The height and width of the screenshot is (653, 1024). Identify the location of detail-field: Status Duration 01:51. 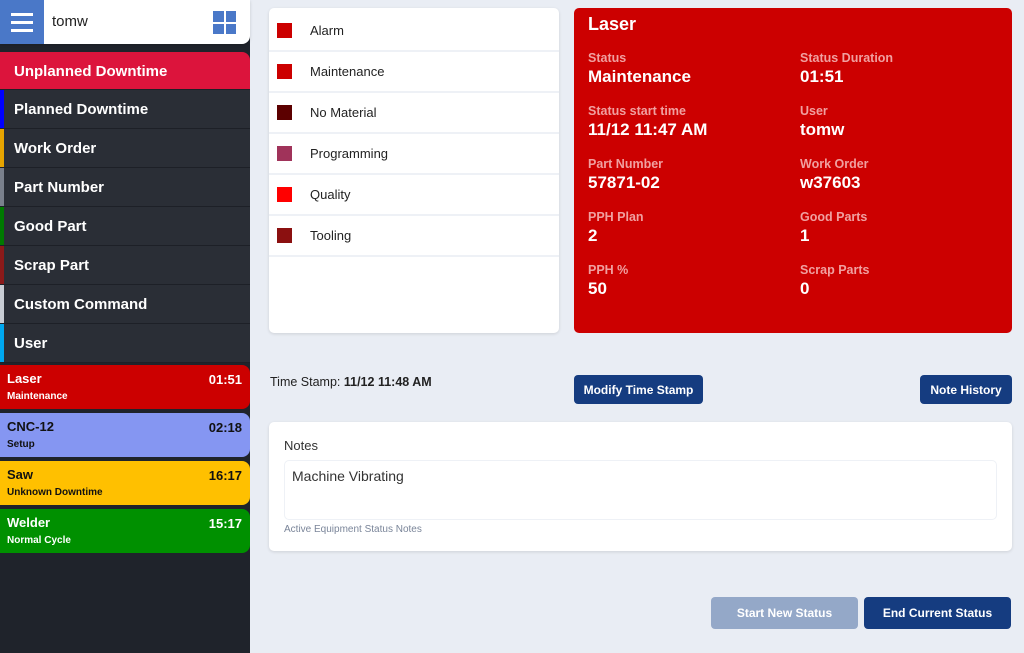
(900, 69).